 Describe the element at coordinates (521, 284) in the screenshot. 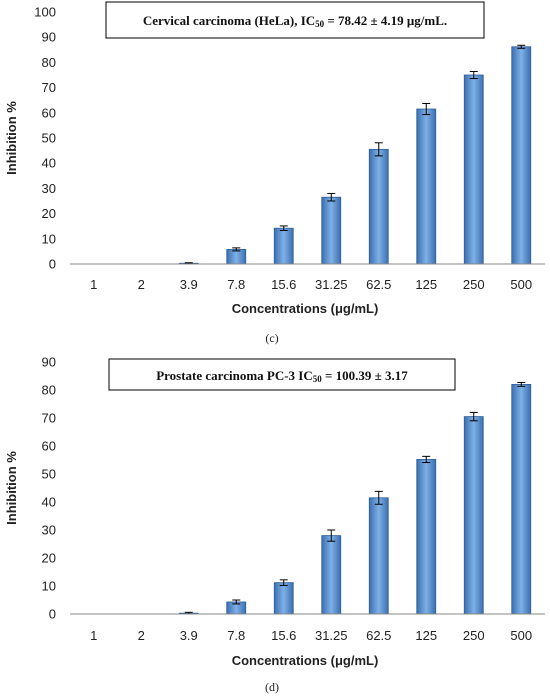

I see `chart-c-xtick-label: 500` at that location.